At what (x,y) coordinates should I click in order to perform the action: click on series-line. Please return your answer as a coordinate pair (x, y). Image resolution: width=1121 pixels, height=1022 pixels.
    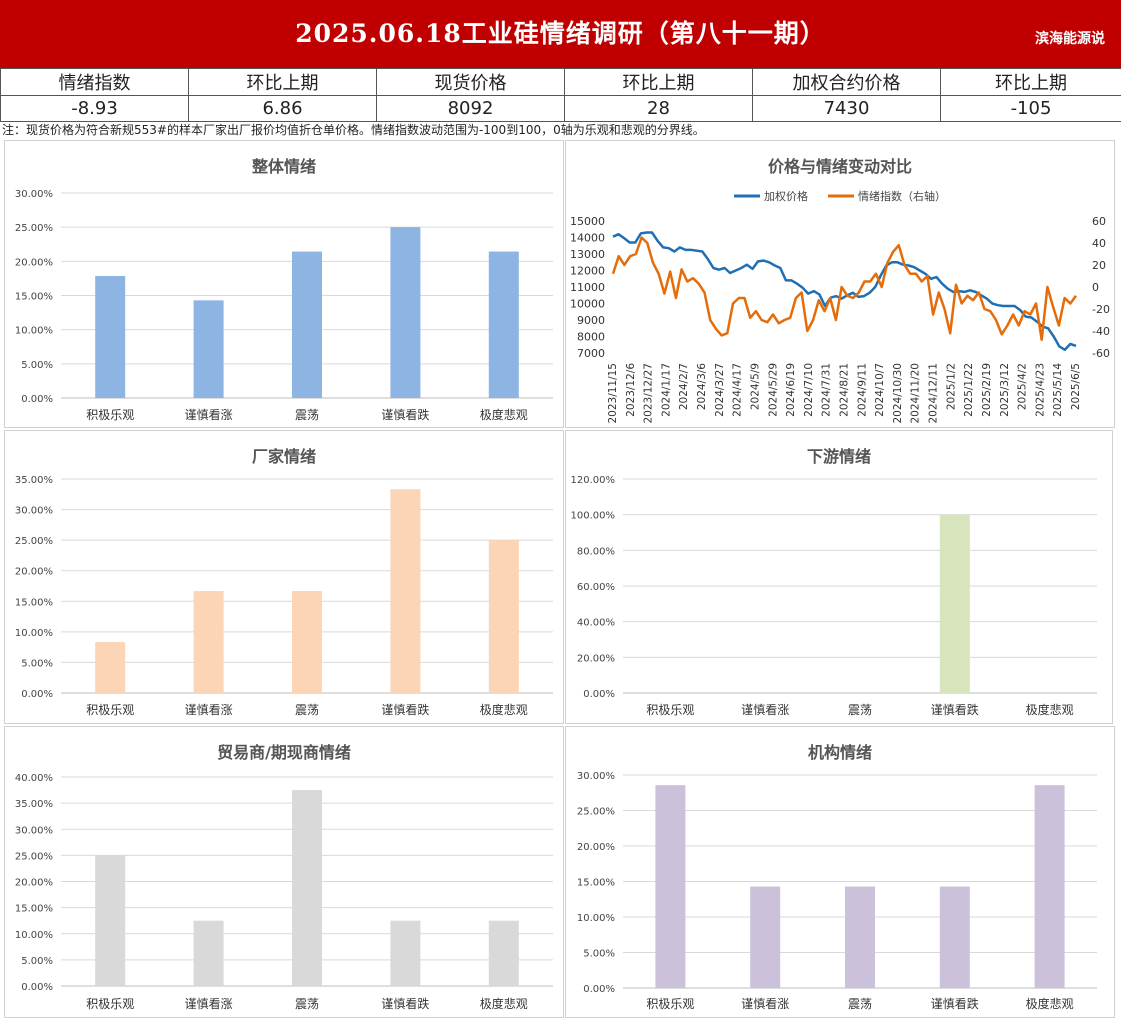
    Looking at the image, I should click on (844, 291).